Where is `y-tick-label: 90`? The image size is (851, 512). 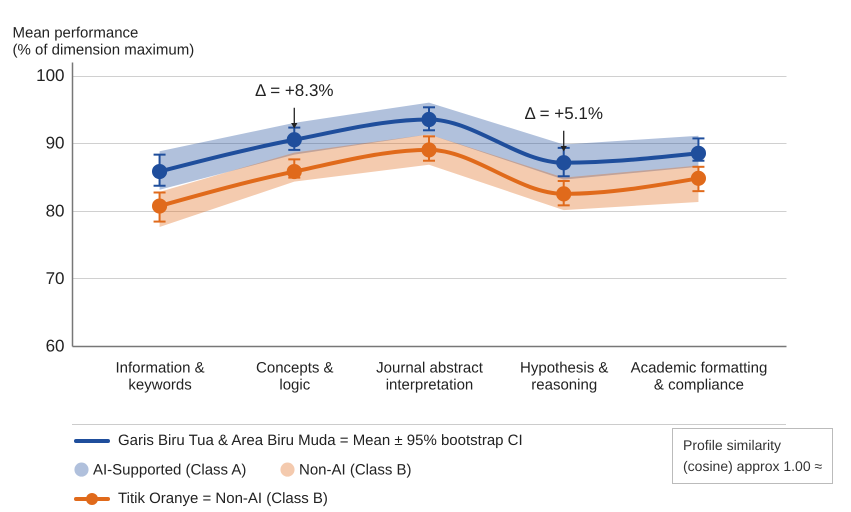
y-tick-label: 90 is located at coordinates (55, 143).